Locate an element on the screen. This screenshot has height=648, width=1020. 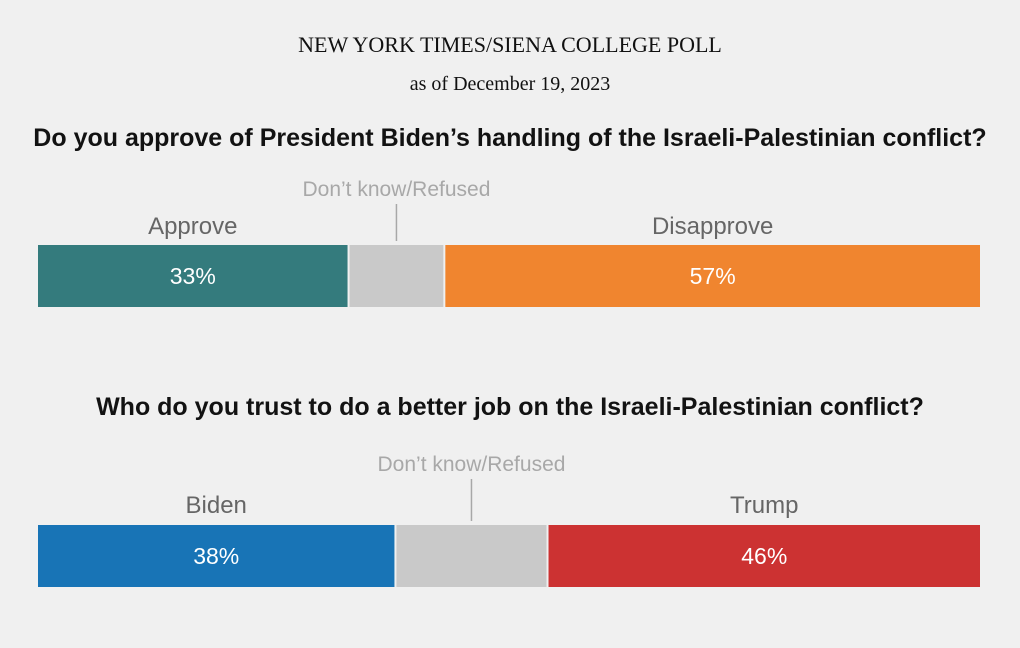
value-label: 46% is located at coordinates (764, 556).